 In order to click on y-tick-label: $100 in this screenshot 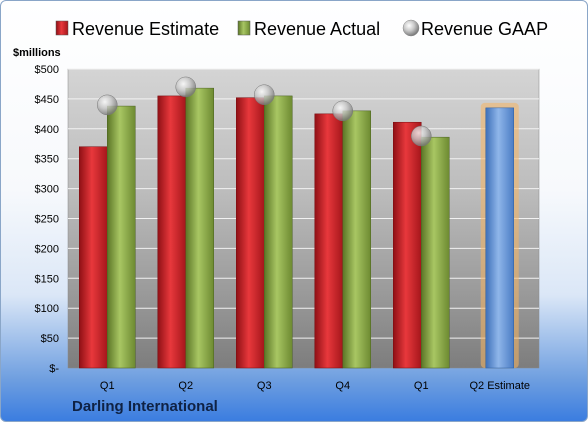, I will do `click(47, 309)`.